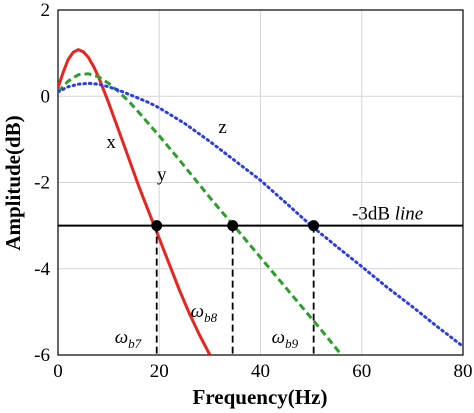 The image size is (474, 413). Describe the element at coordinates (314, 226) in the screenshot. I see `marker-point-b9` at that location.